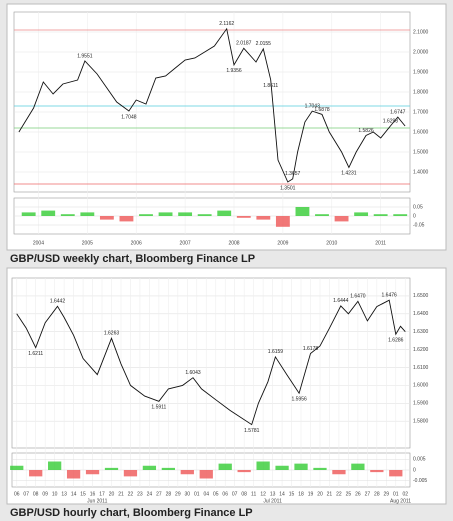  Describe the element at coordinates (97, 501) in the screenshot. I see `period-label: Jun 2011` at that location.